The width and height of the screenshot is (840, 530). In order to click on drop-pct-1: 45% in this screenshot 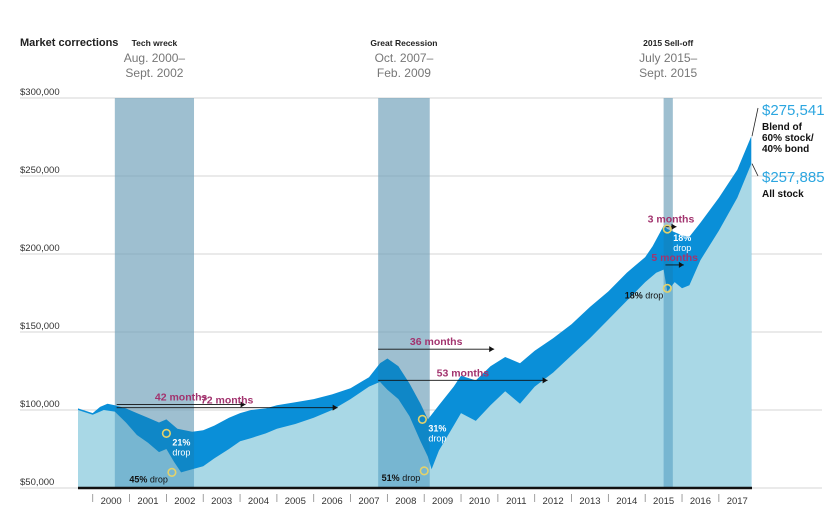, I will do `click(138, 479)`.